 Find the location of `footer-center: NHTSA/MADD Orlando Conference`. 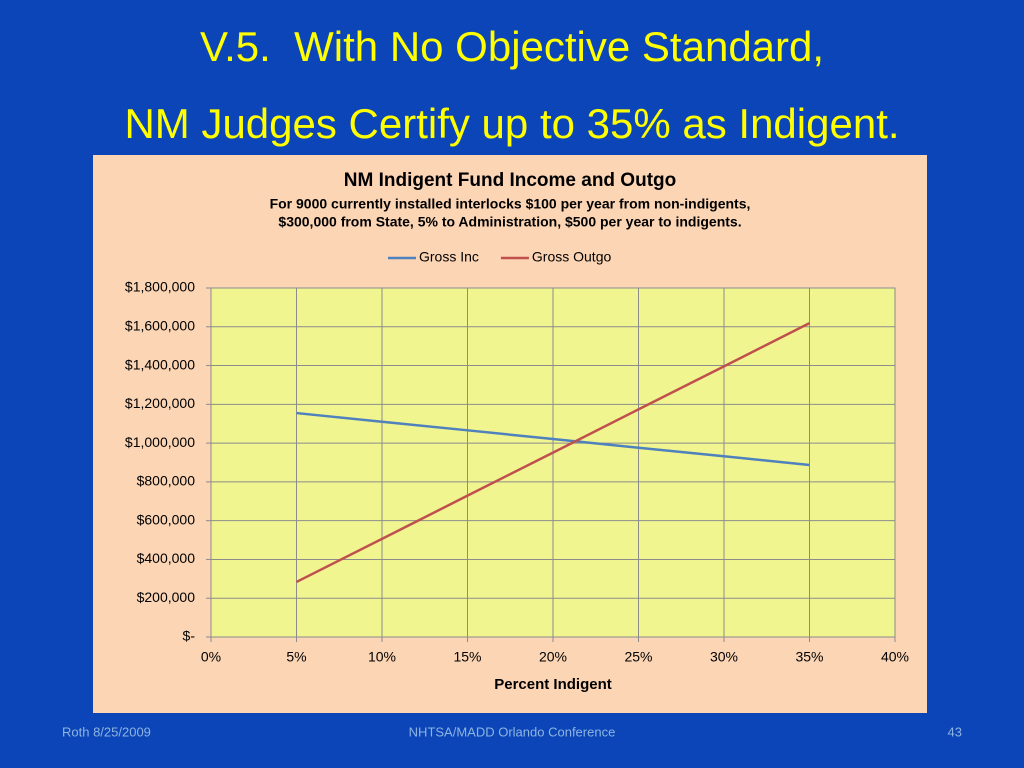

footer-center: NHTSA/MADD Orlando Conference is located at coordinates (512, 731).